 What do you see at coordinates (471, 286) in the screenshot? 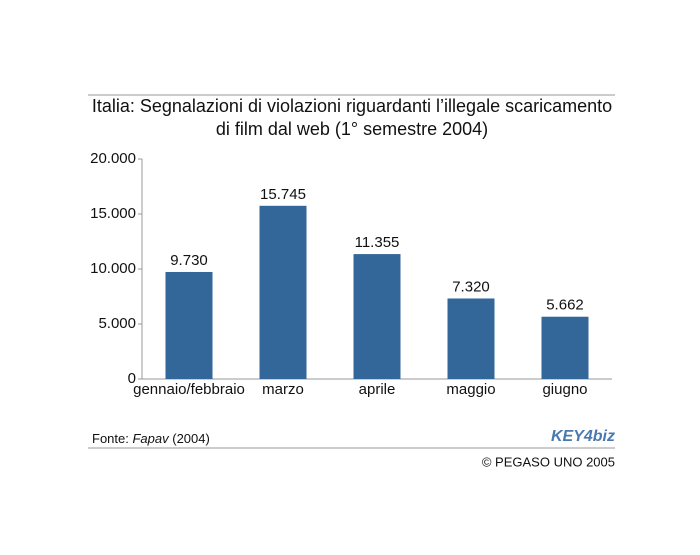
I see `value-label: 7.320` at bounding box center [471, 286].